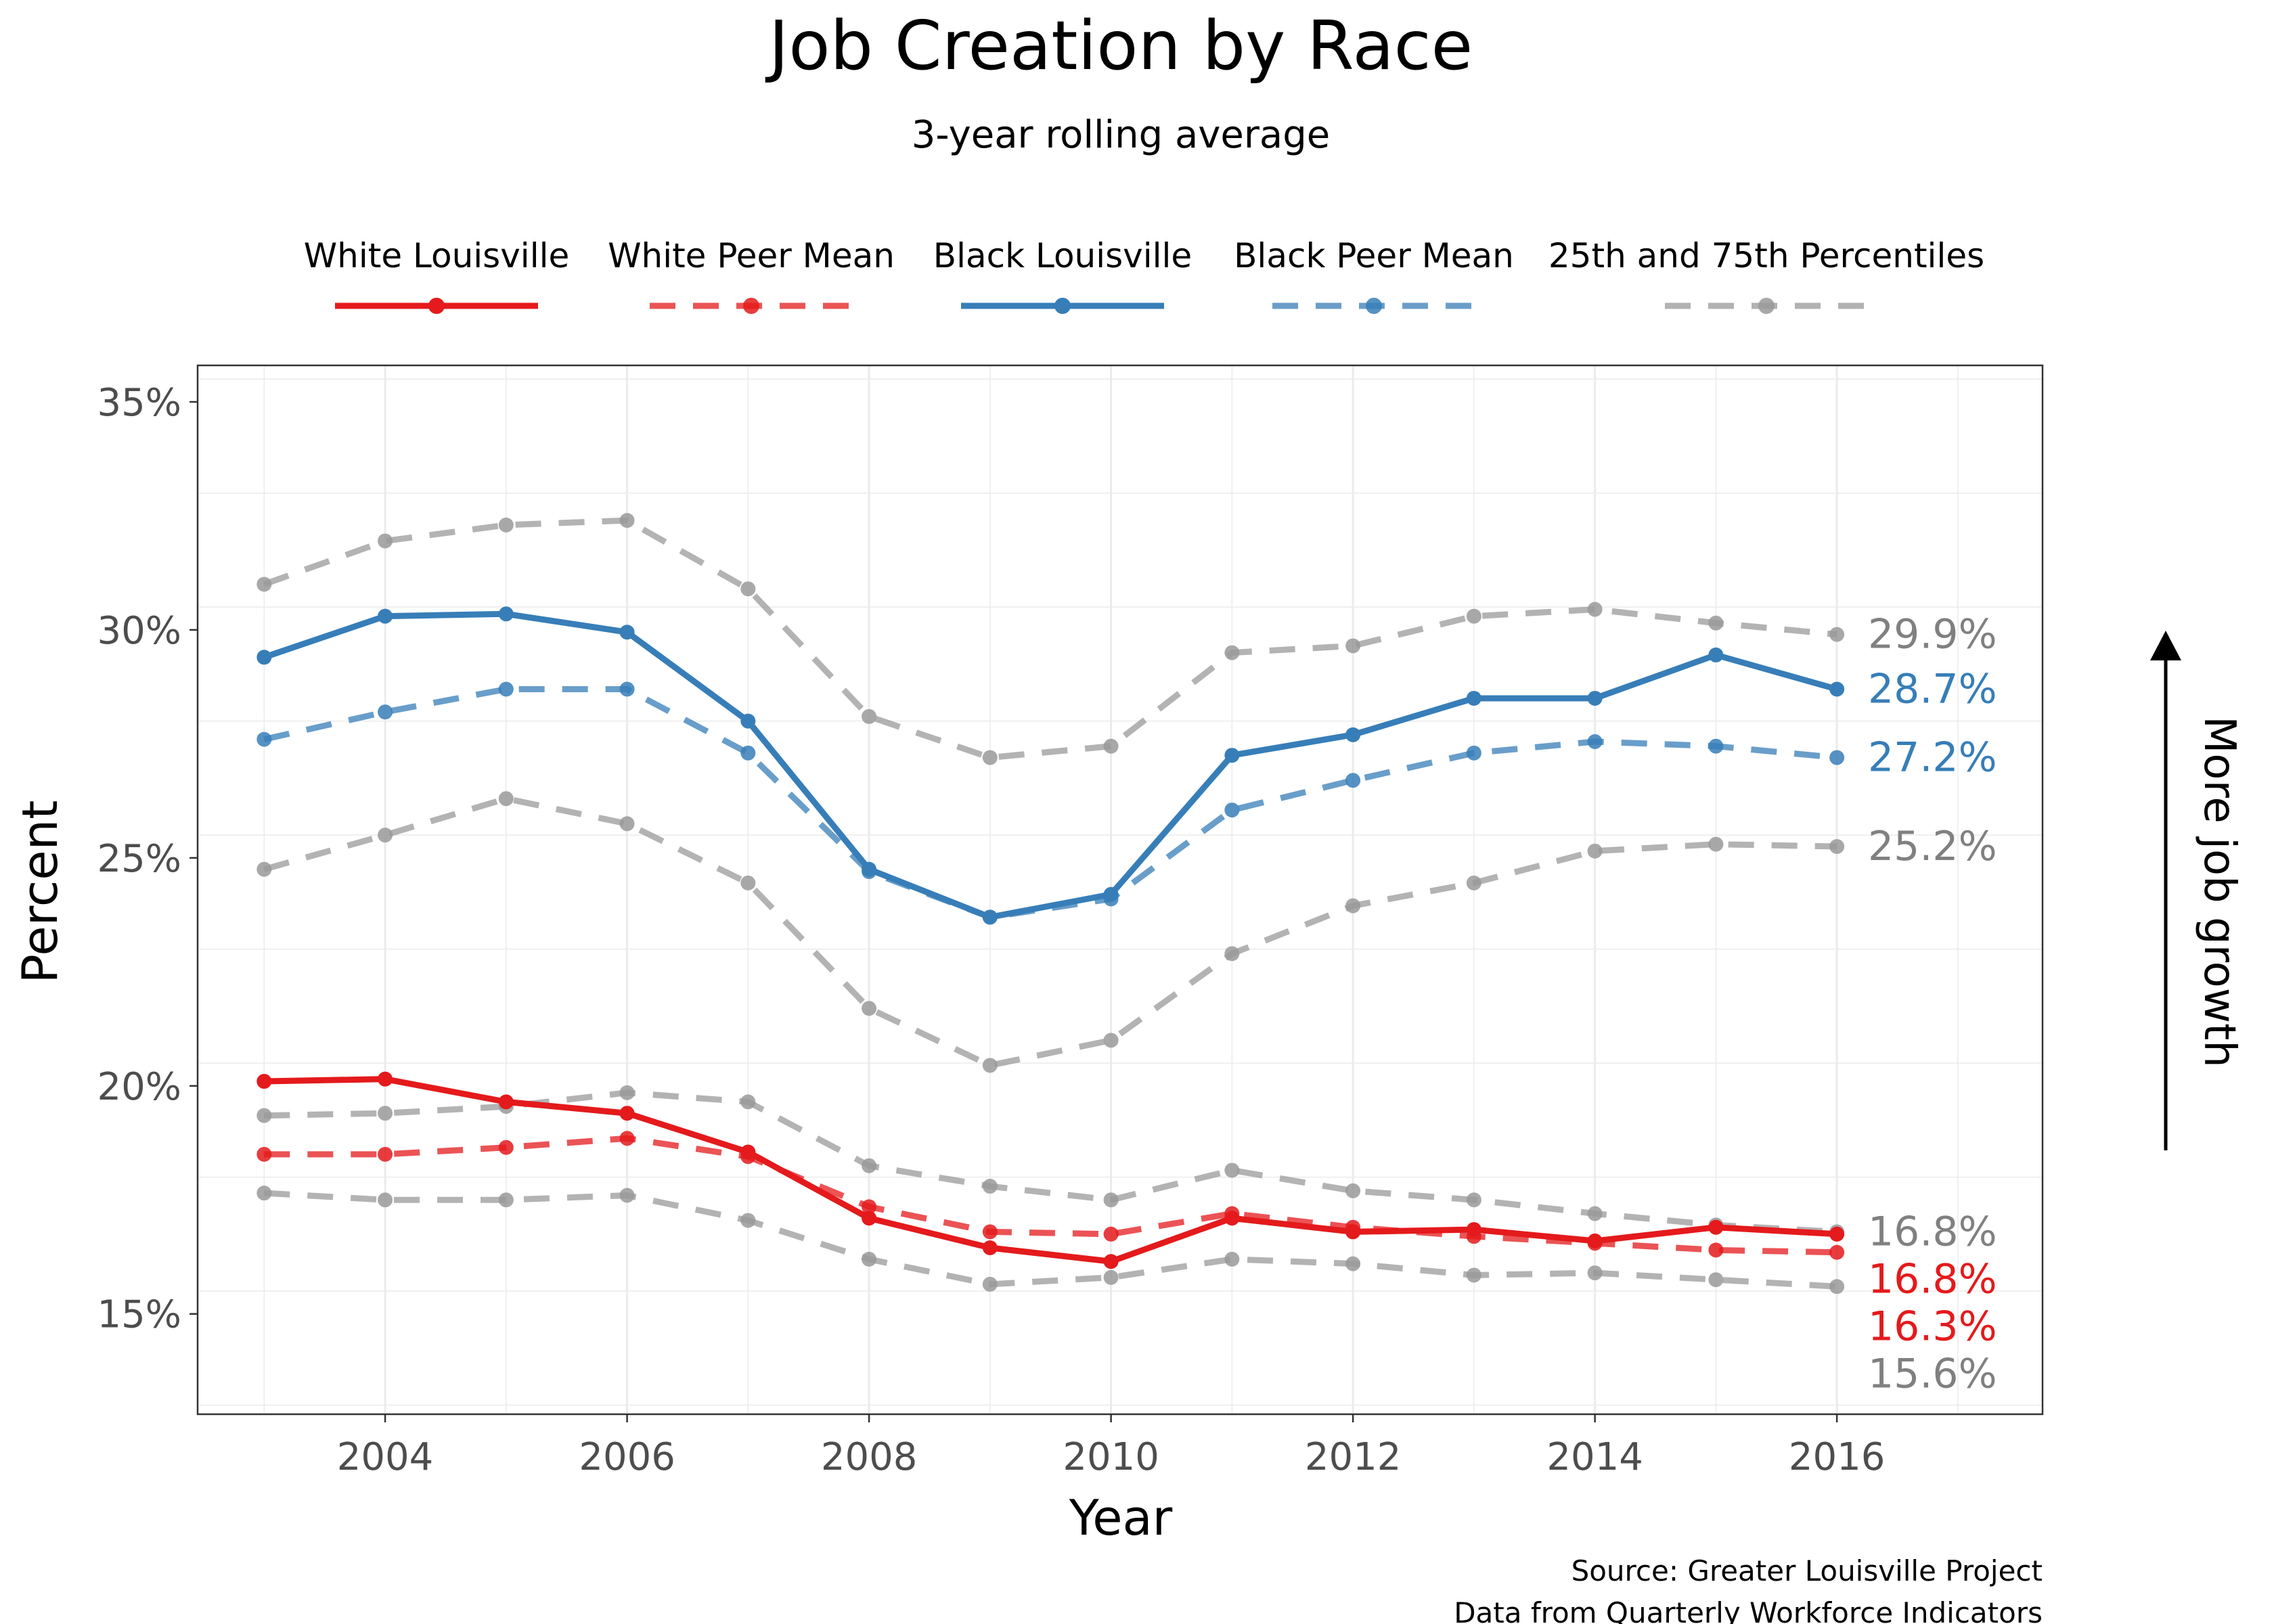 The width and height of the screenshot is (2274, 1624). I want to click on end-value-label: 25.2%, so click(1933, 846).